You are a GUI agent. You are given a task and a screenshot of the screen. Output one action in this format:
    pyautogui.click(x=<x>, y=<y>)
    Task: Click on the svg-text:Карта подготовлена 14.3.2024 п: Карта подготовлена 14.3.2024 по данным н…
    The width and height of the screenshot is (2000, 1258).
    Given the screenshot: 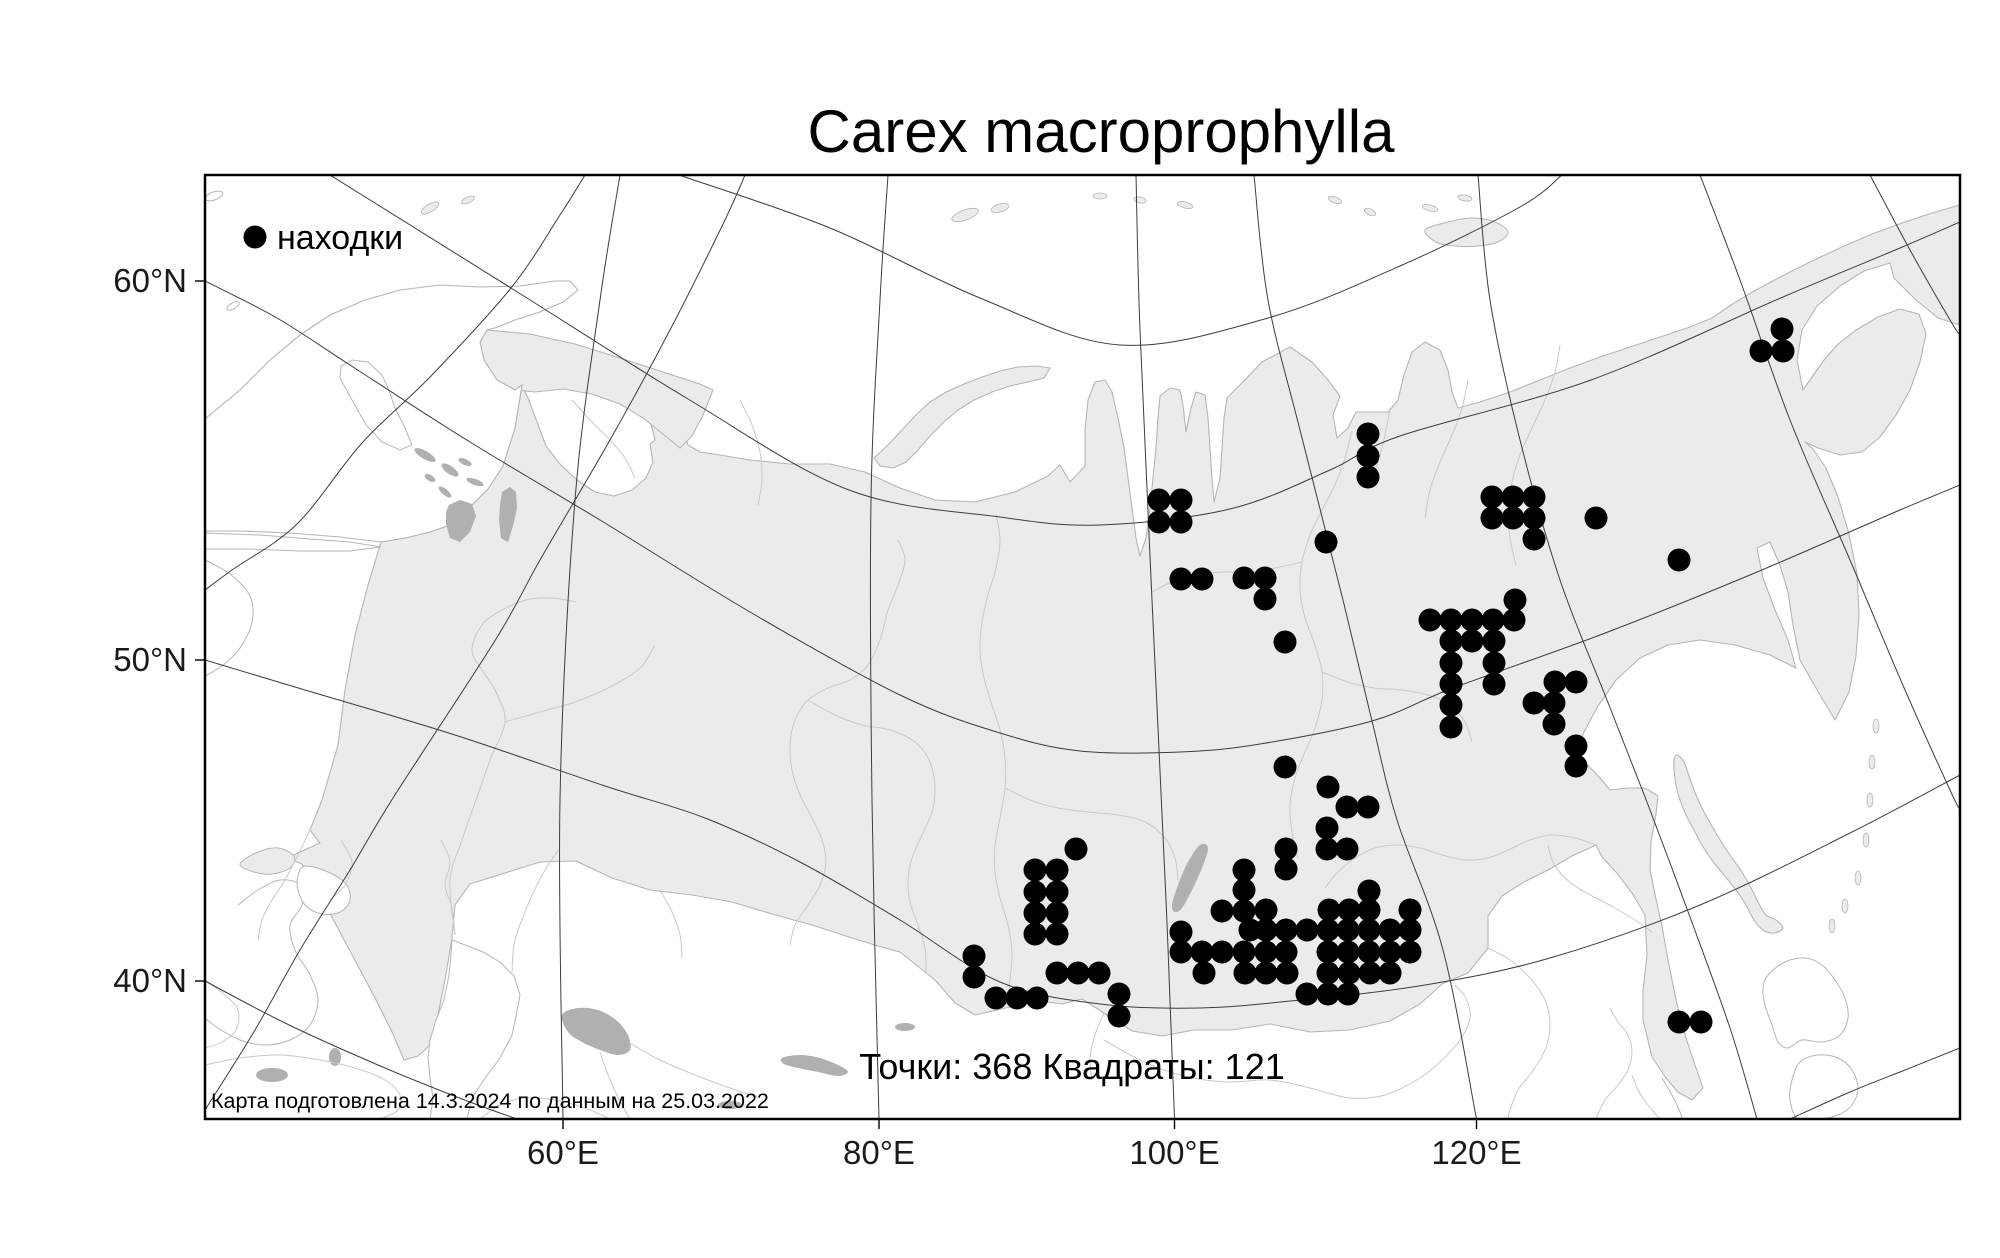 What is the action you would take?
    pyautogui.click(x=490, y=1101)
    